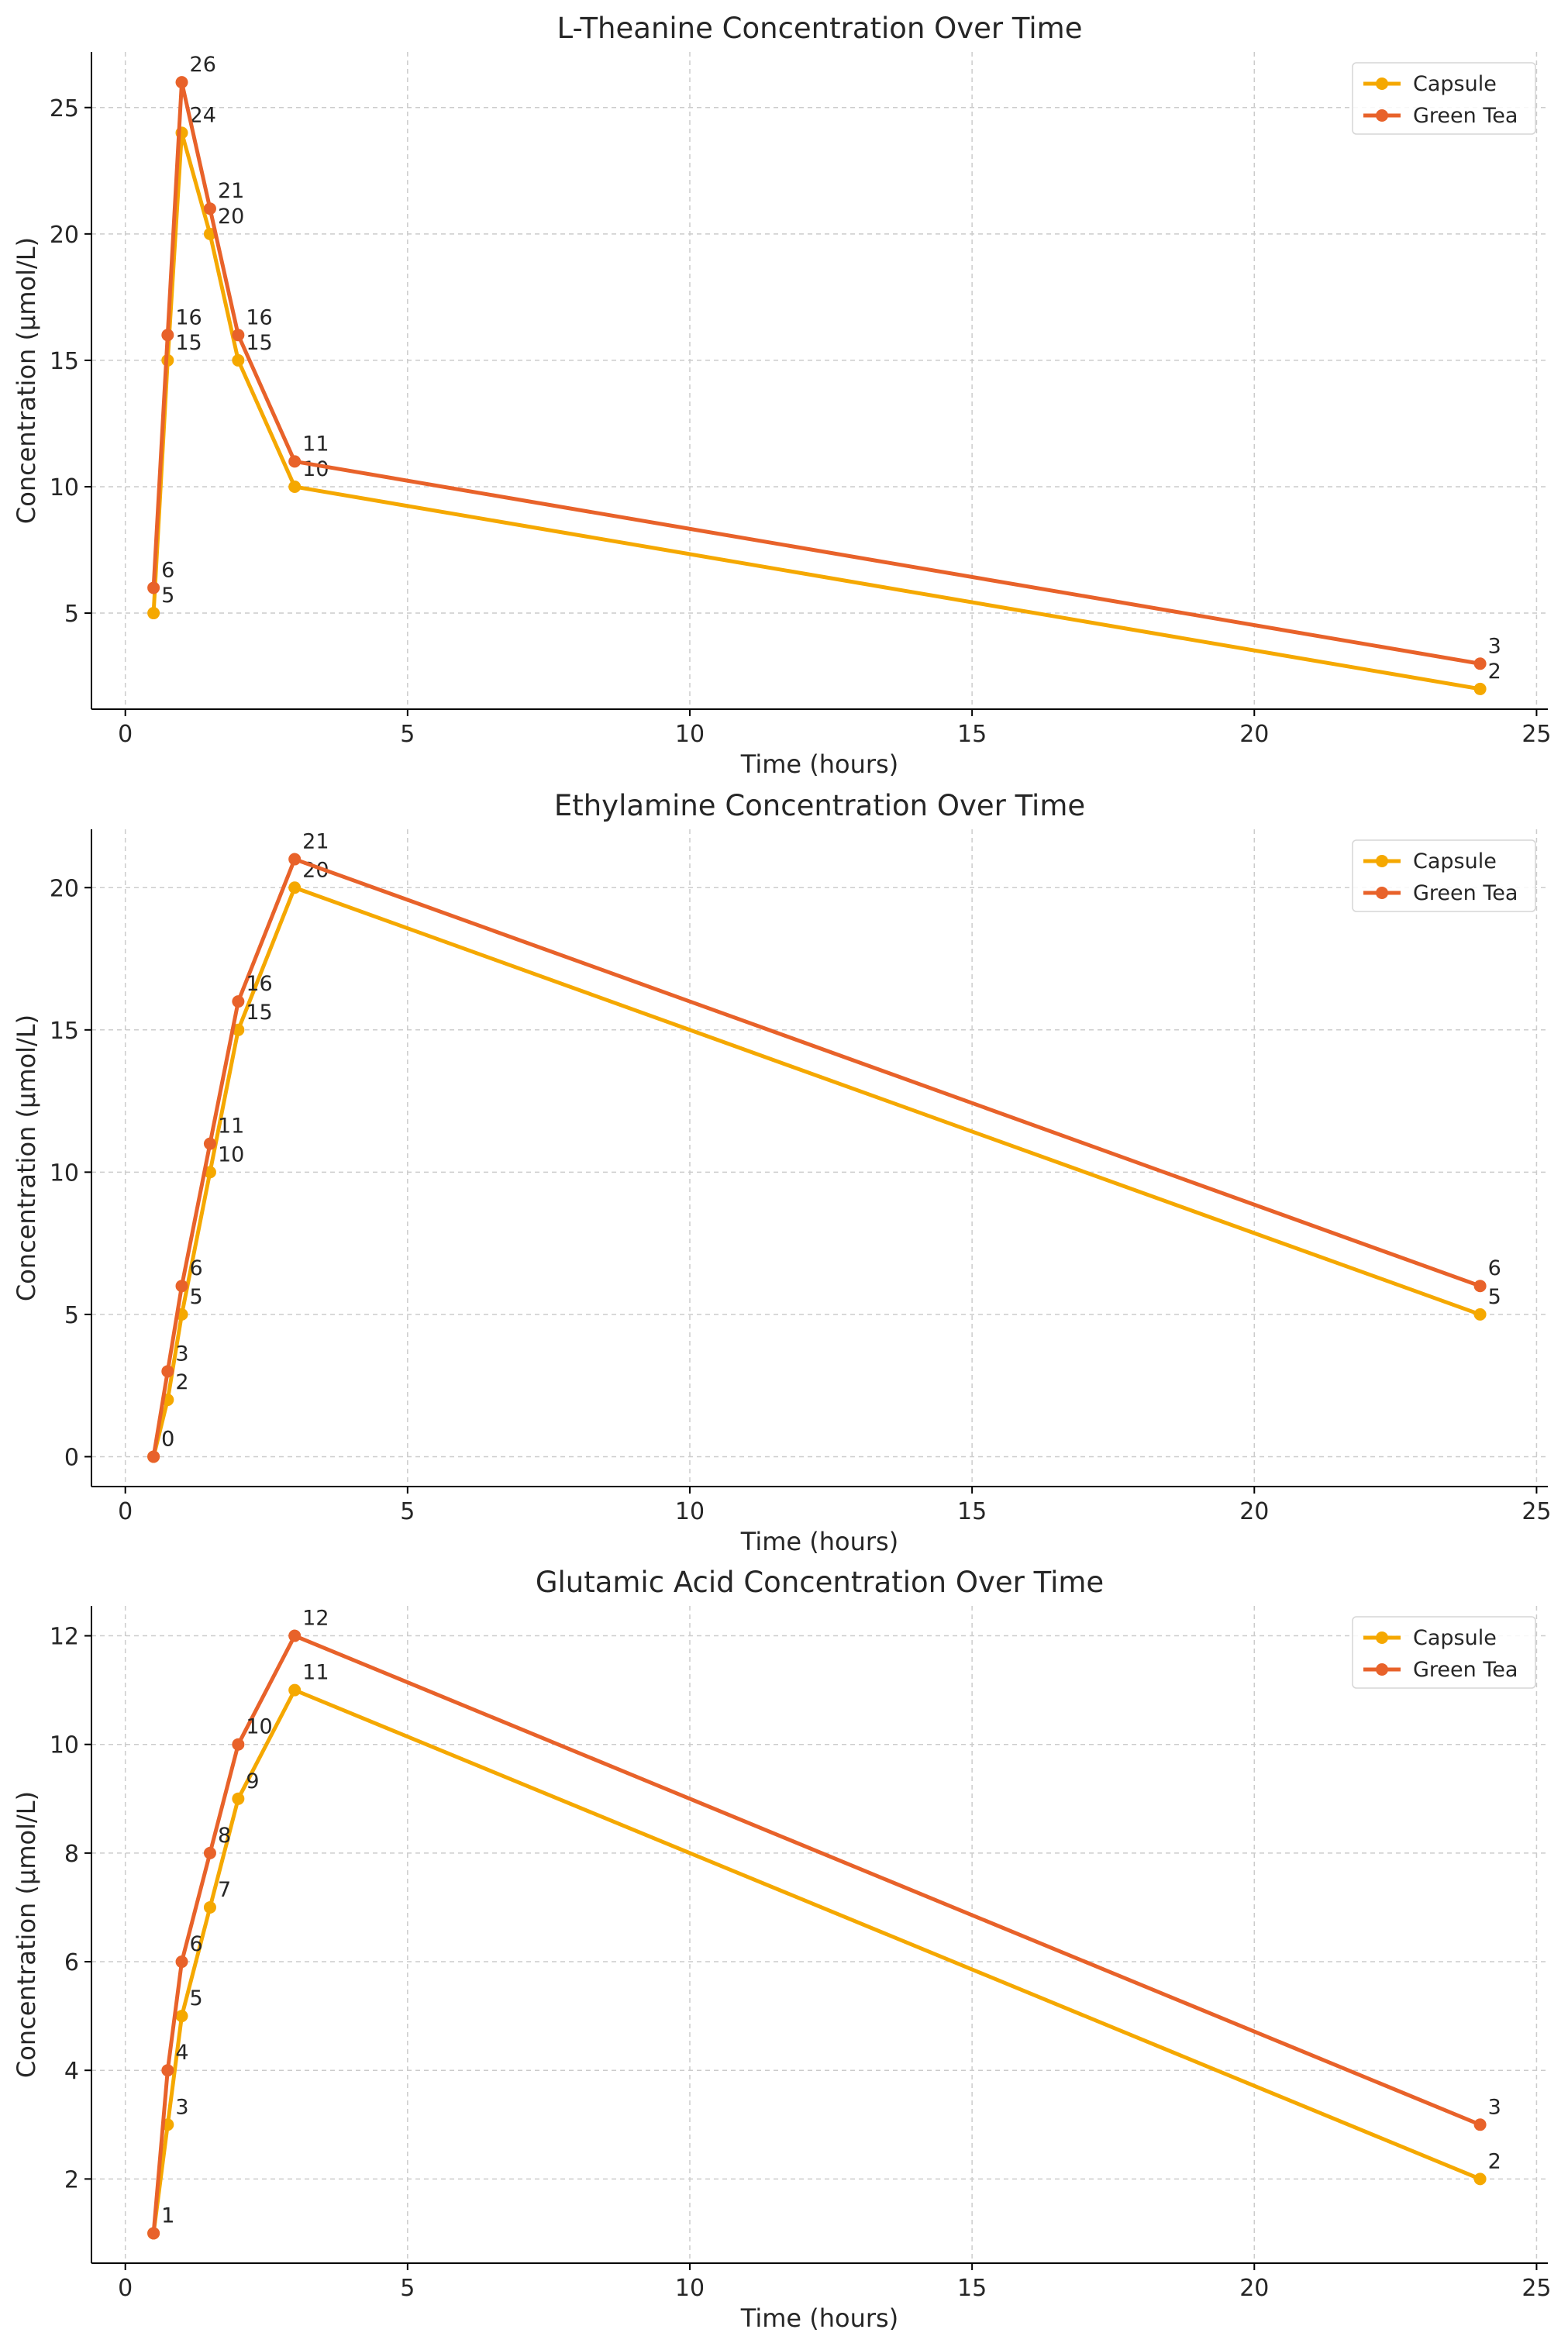 The height and width of the screenshot is (2343, 1568). I want to click on chart-title: Ethylamine Concentration Over Time, so click(819, 805).